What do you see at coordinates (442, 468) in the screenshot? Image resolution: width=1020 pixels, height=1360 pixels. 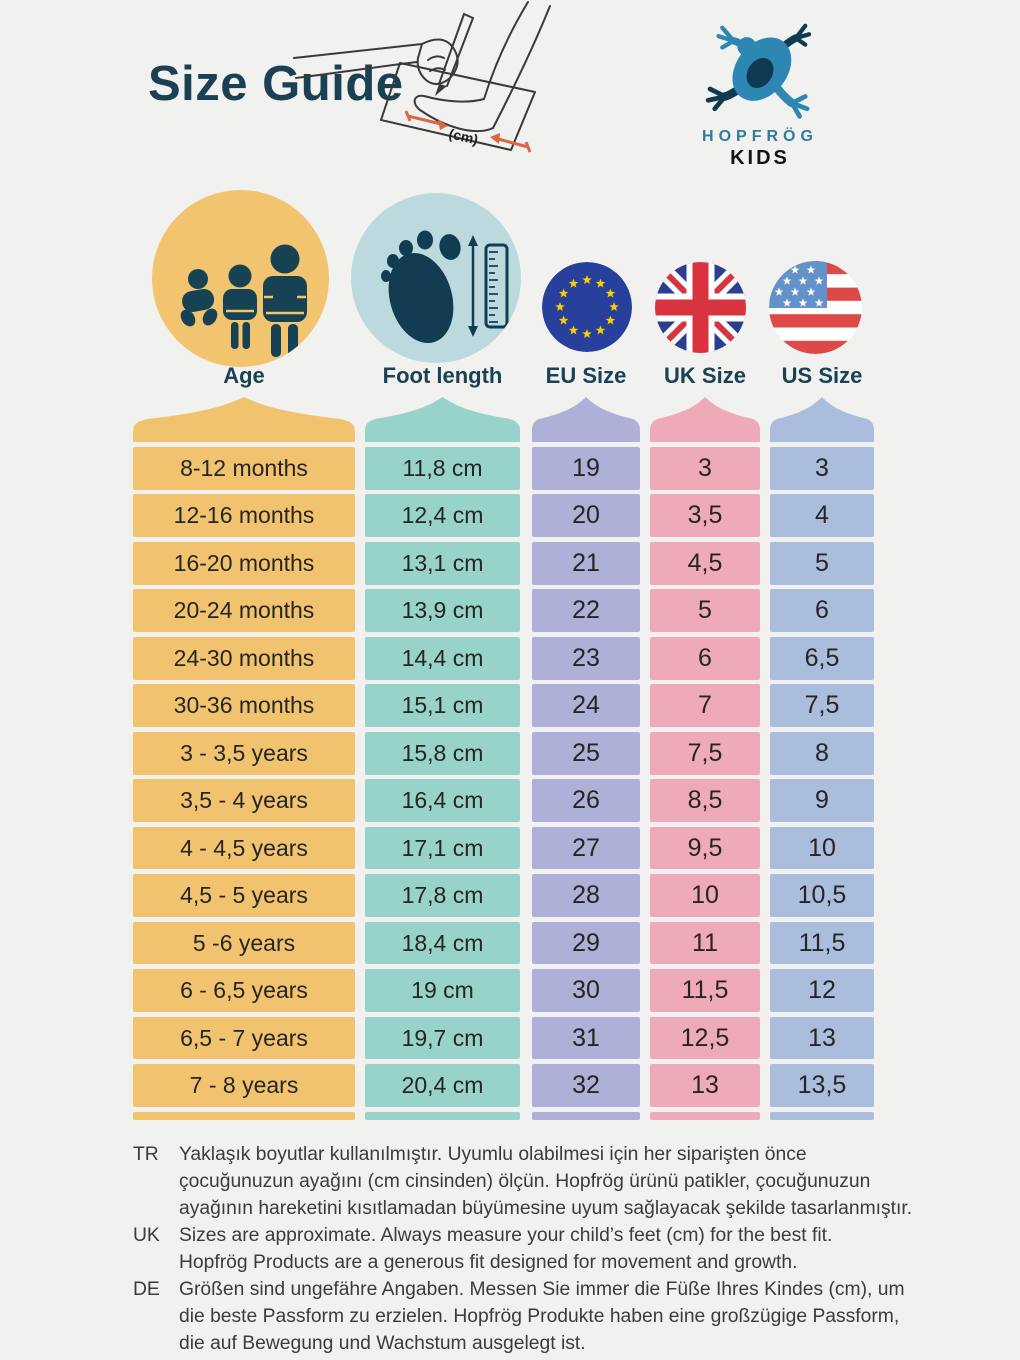 I see `table-cell: 11,8 cm` at bounding box center [442, 468].